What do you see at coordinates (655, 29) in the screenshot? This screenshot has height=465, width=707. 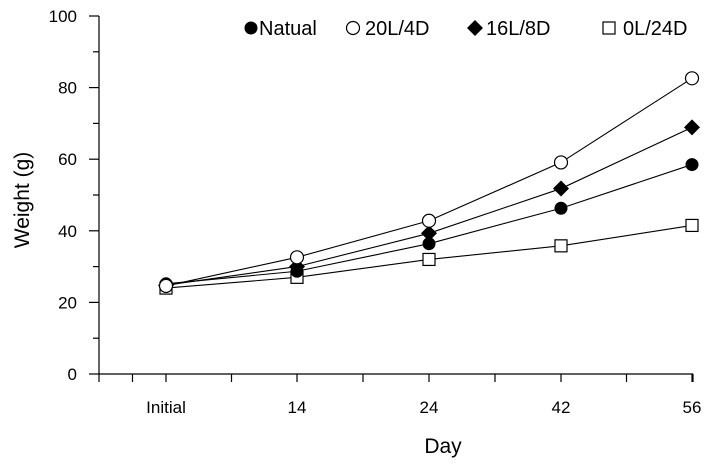 I see `legend-label: 0L/24D` at bounding box center [655, 29].